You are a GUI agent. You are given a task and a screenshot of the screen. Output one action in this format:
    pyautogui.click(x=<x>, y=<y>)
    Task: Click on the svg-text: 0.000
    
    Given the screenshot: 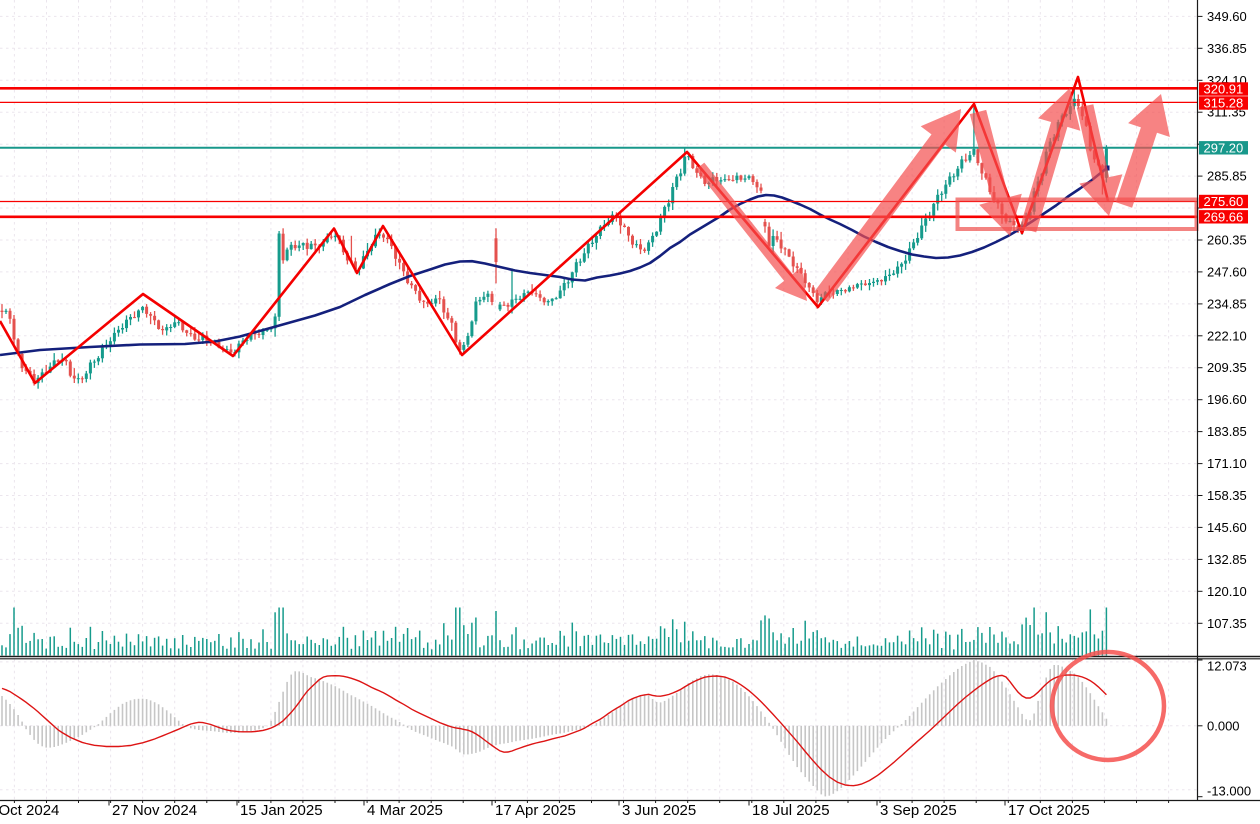 What is the action you would take?
    pyautogui.click(x=1223, y=725)
    